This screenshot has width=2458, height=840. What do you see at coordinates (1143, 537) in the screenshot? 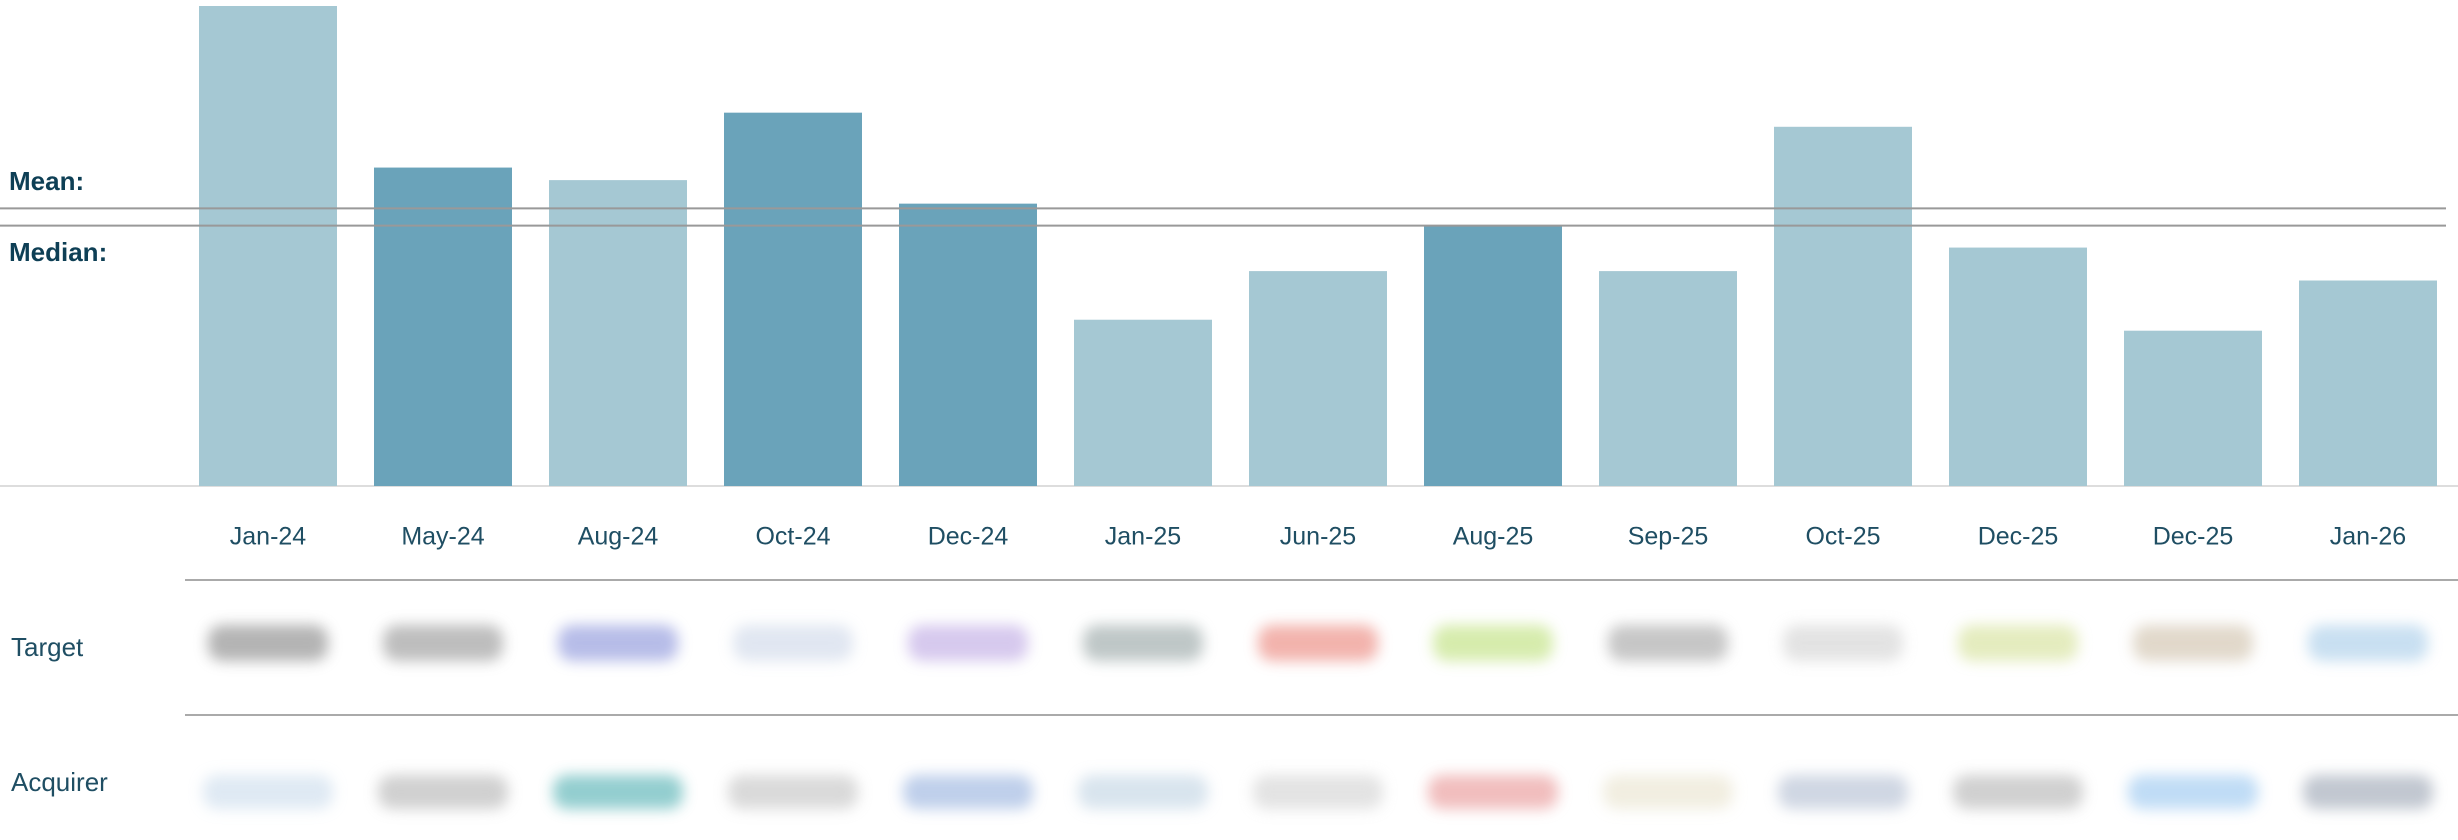
I see `x-tick-label: Jan-25` at bounding box center [1143, 537].